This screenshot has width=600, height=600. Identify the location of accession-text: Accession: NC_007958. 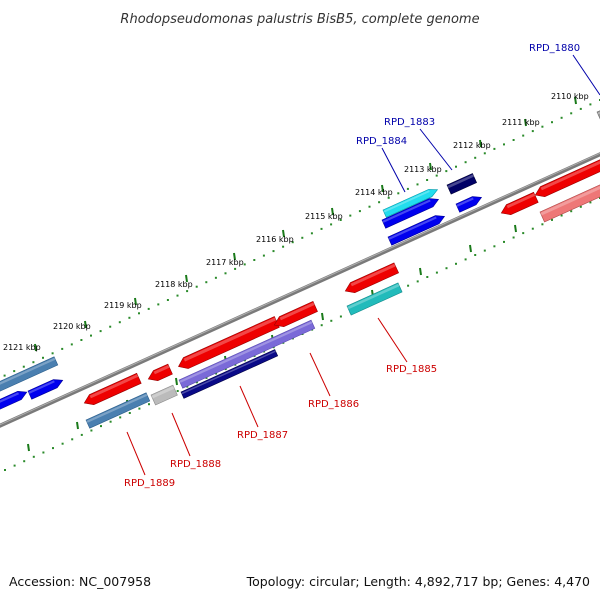
(80, 581).